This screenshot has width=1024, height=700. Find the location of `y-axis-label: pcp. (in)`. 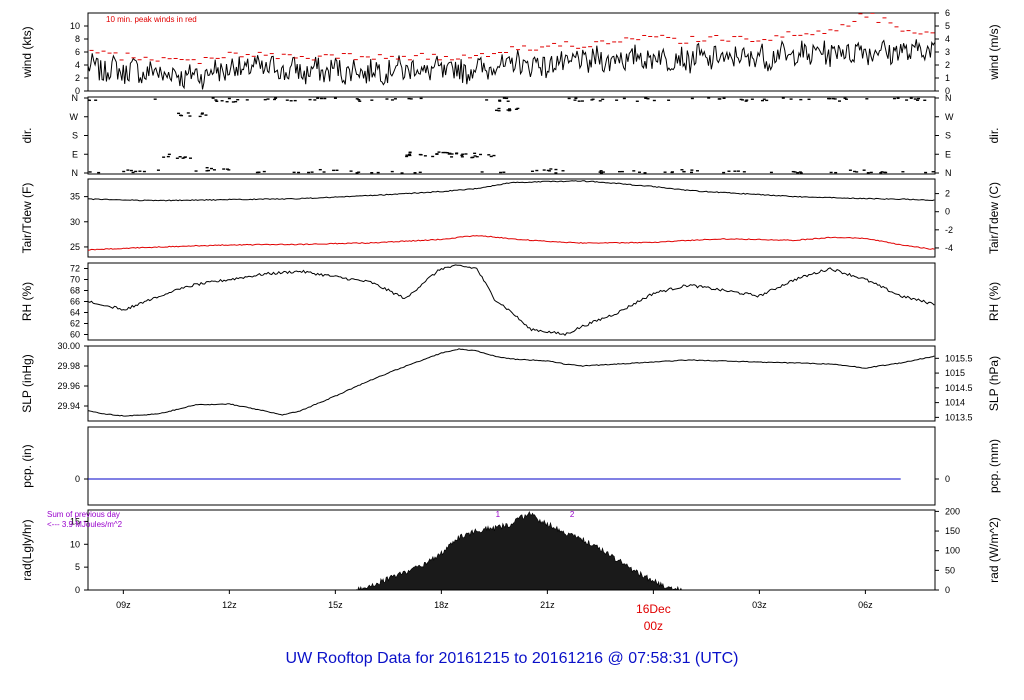

y-axis-label: pcp. (in) is located at coordinates (27, 465).